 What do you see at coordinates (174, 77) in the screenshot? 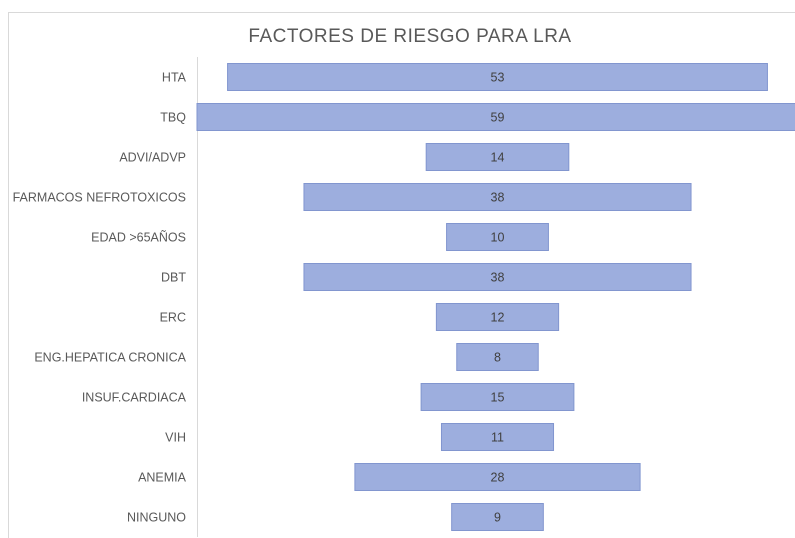
I see `category-label: HTA` at bounding box center [174, 77].